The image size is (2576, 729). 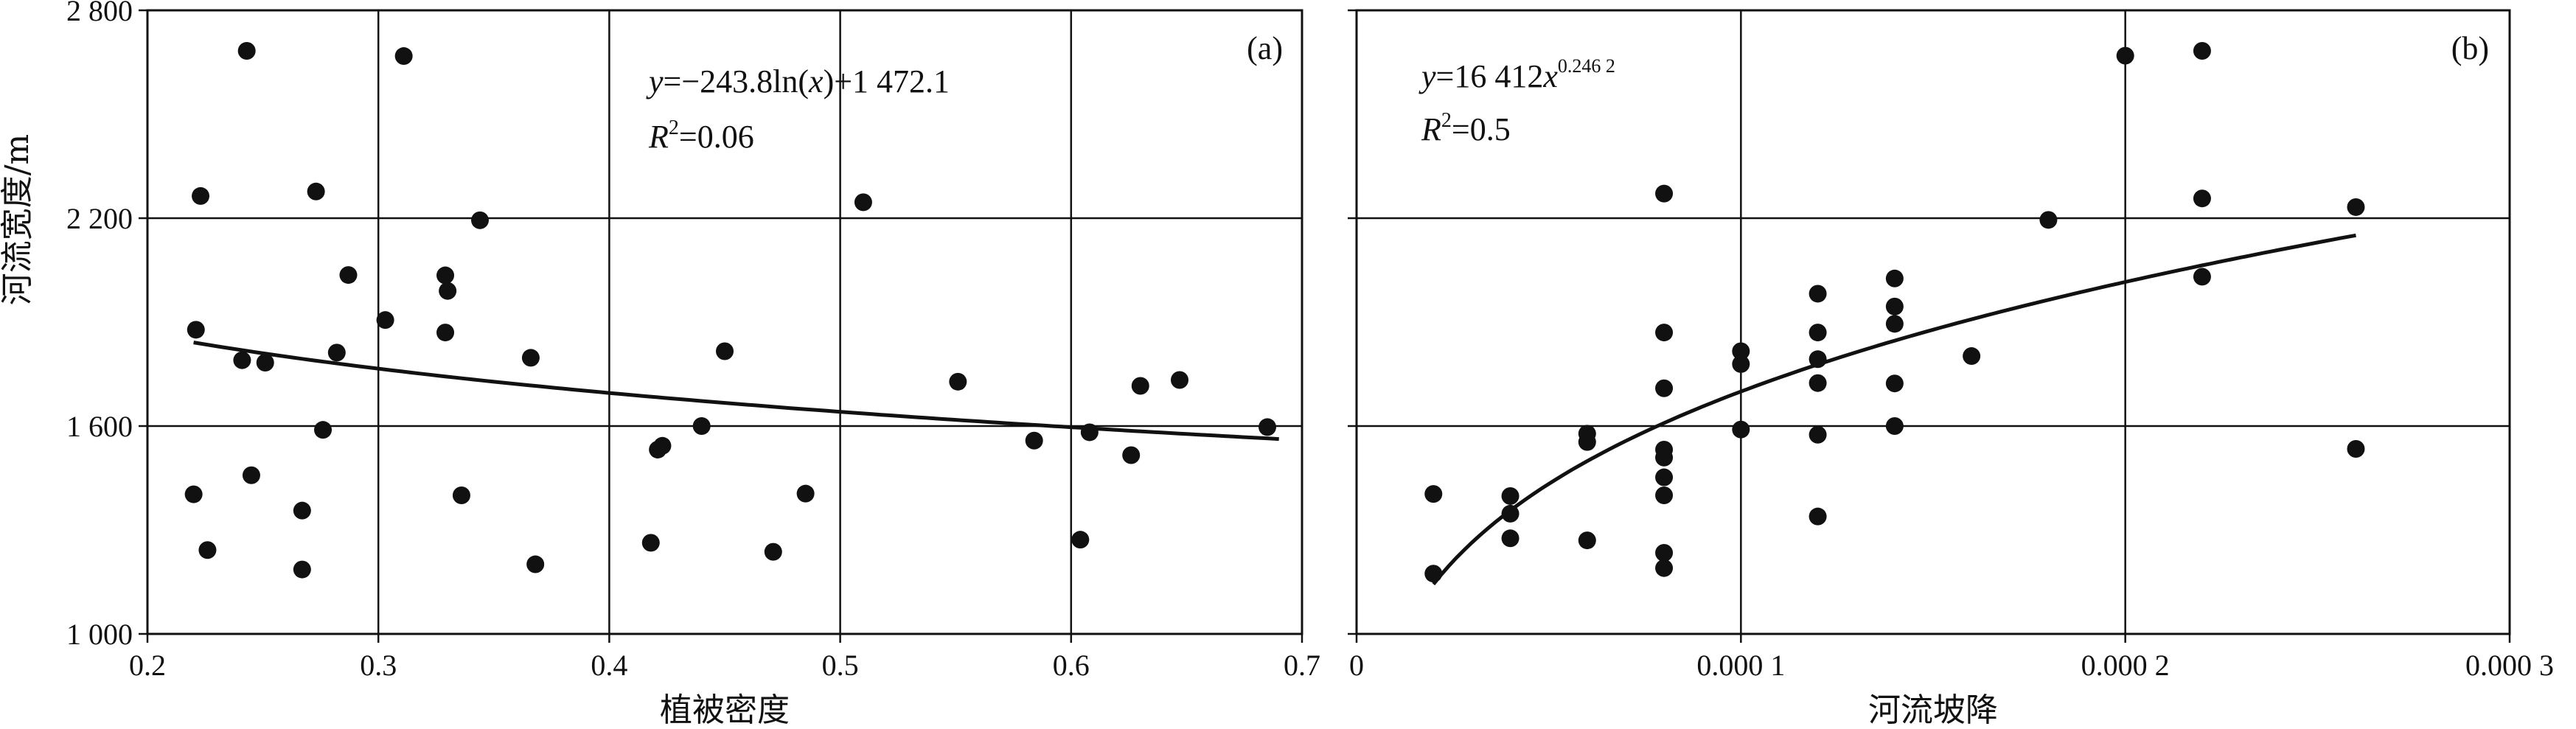 I want to click on x-tick-label-2: 0.000 2, so click(x=2125, y=665).